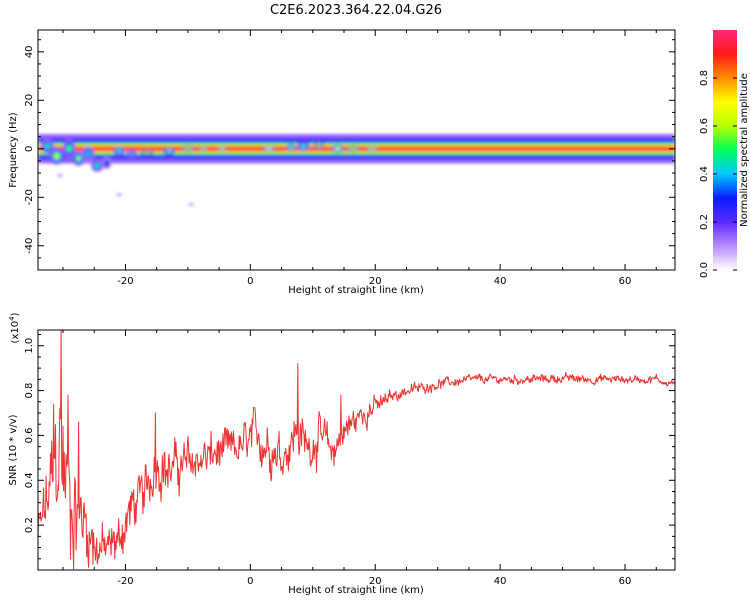 The image size is (750, 600). What do you see at coordinates (704, 126) in the screenshot?
I see `colorbar-tick-label: 0.6` at bounding box center [704, 126].